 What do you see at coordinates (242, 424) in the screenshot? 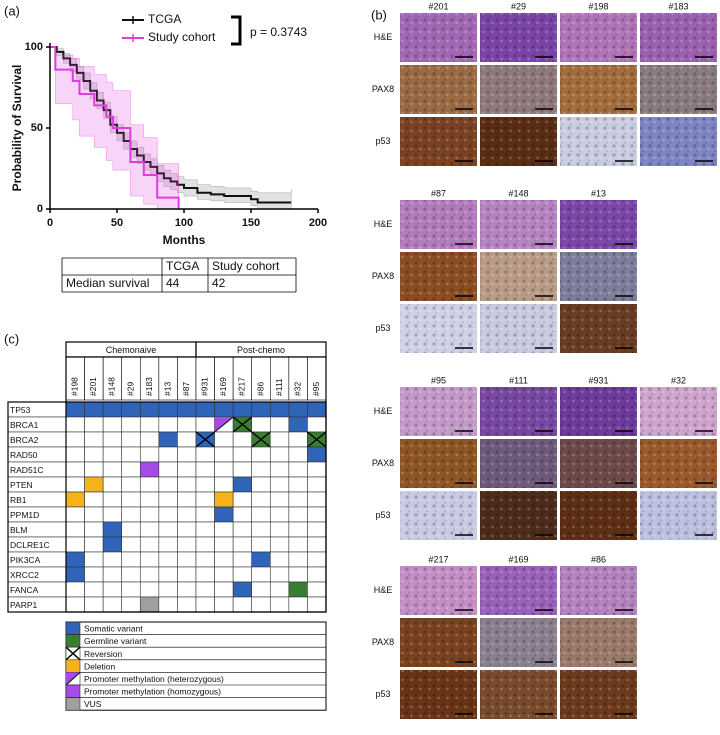
I see `reversion-cross` at bounding box center [242, 424].